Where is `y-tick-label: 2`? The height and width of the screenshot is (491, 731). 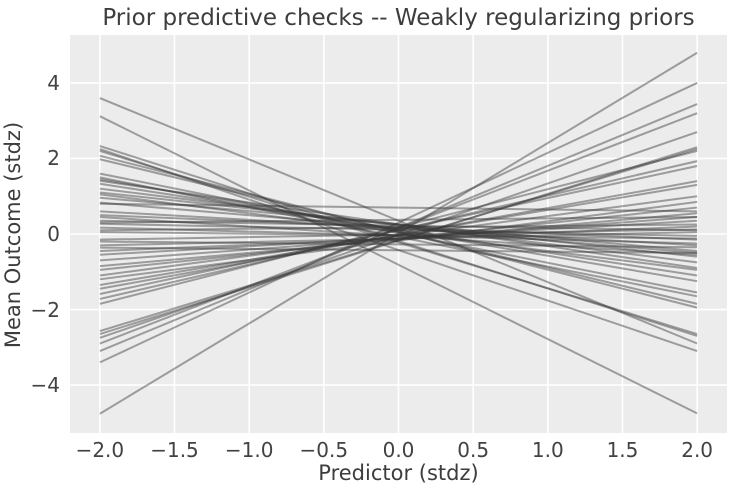 y-tick-label: 2 is located at coordinates (53, 158).